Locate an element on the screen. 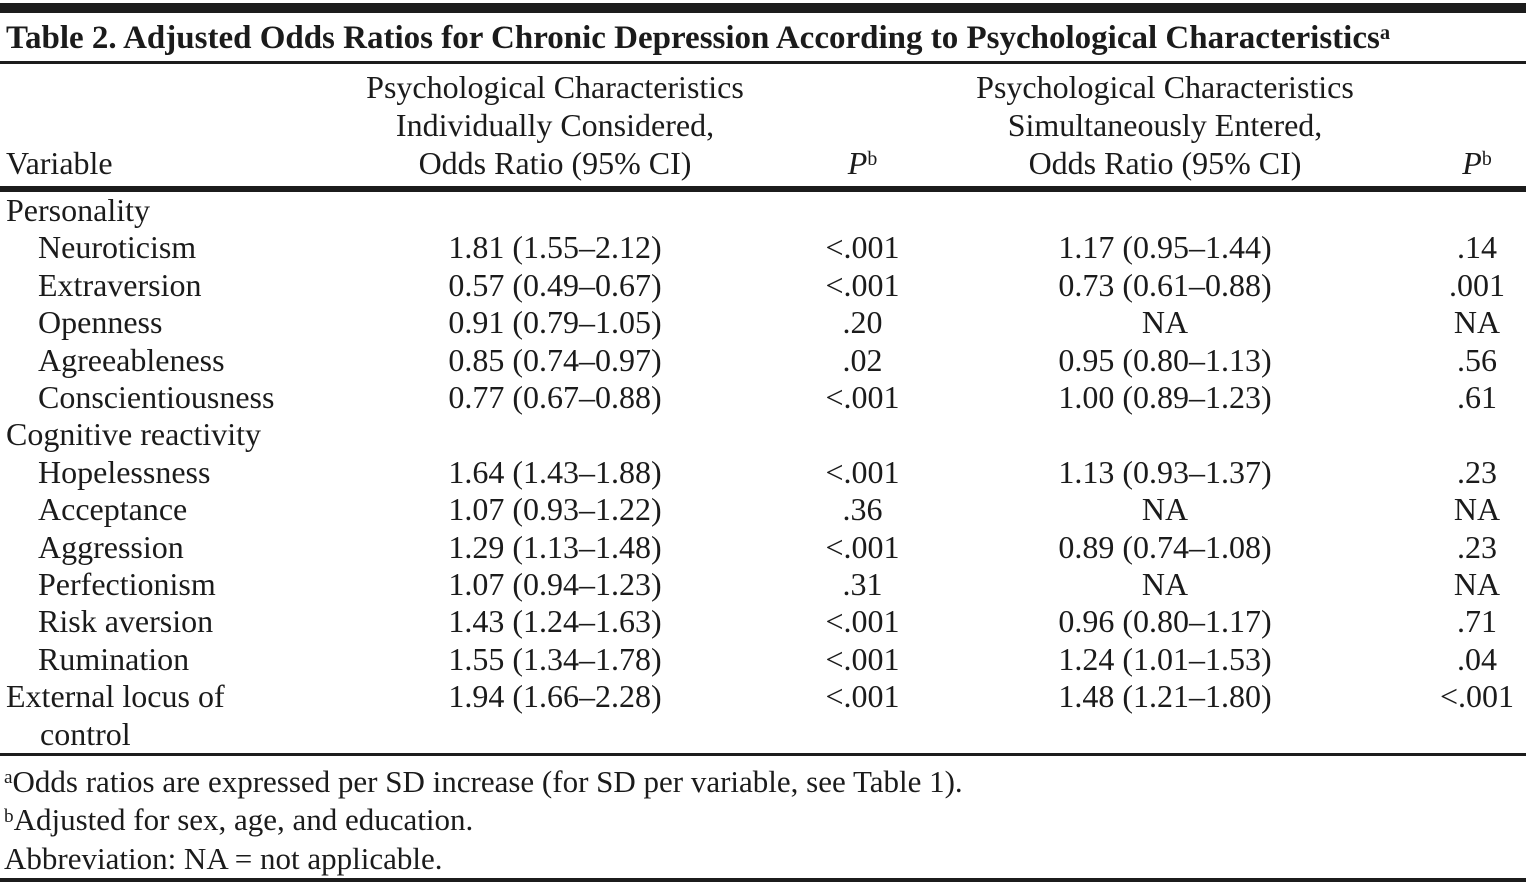 The image size is (1526, 889). p-individual-cell: .36 is located at coordinates (862, 509).